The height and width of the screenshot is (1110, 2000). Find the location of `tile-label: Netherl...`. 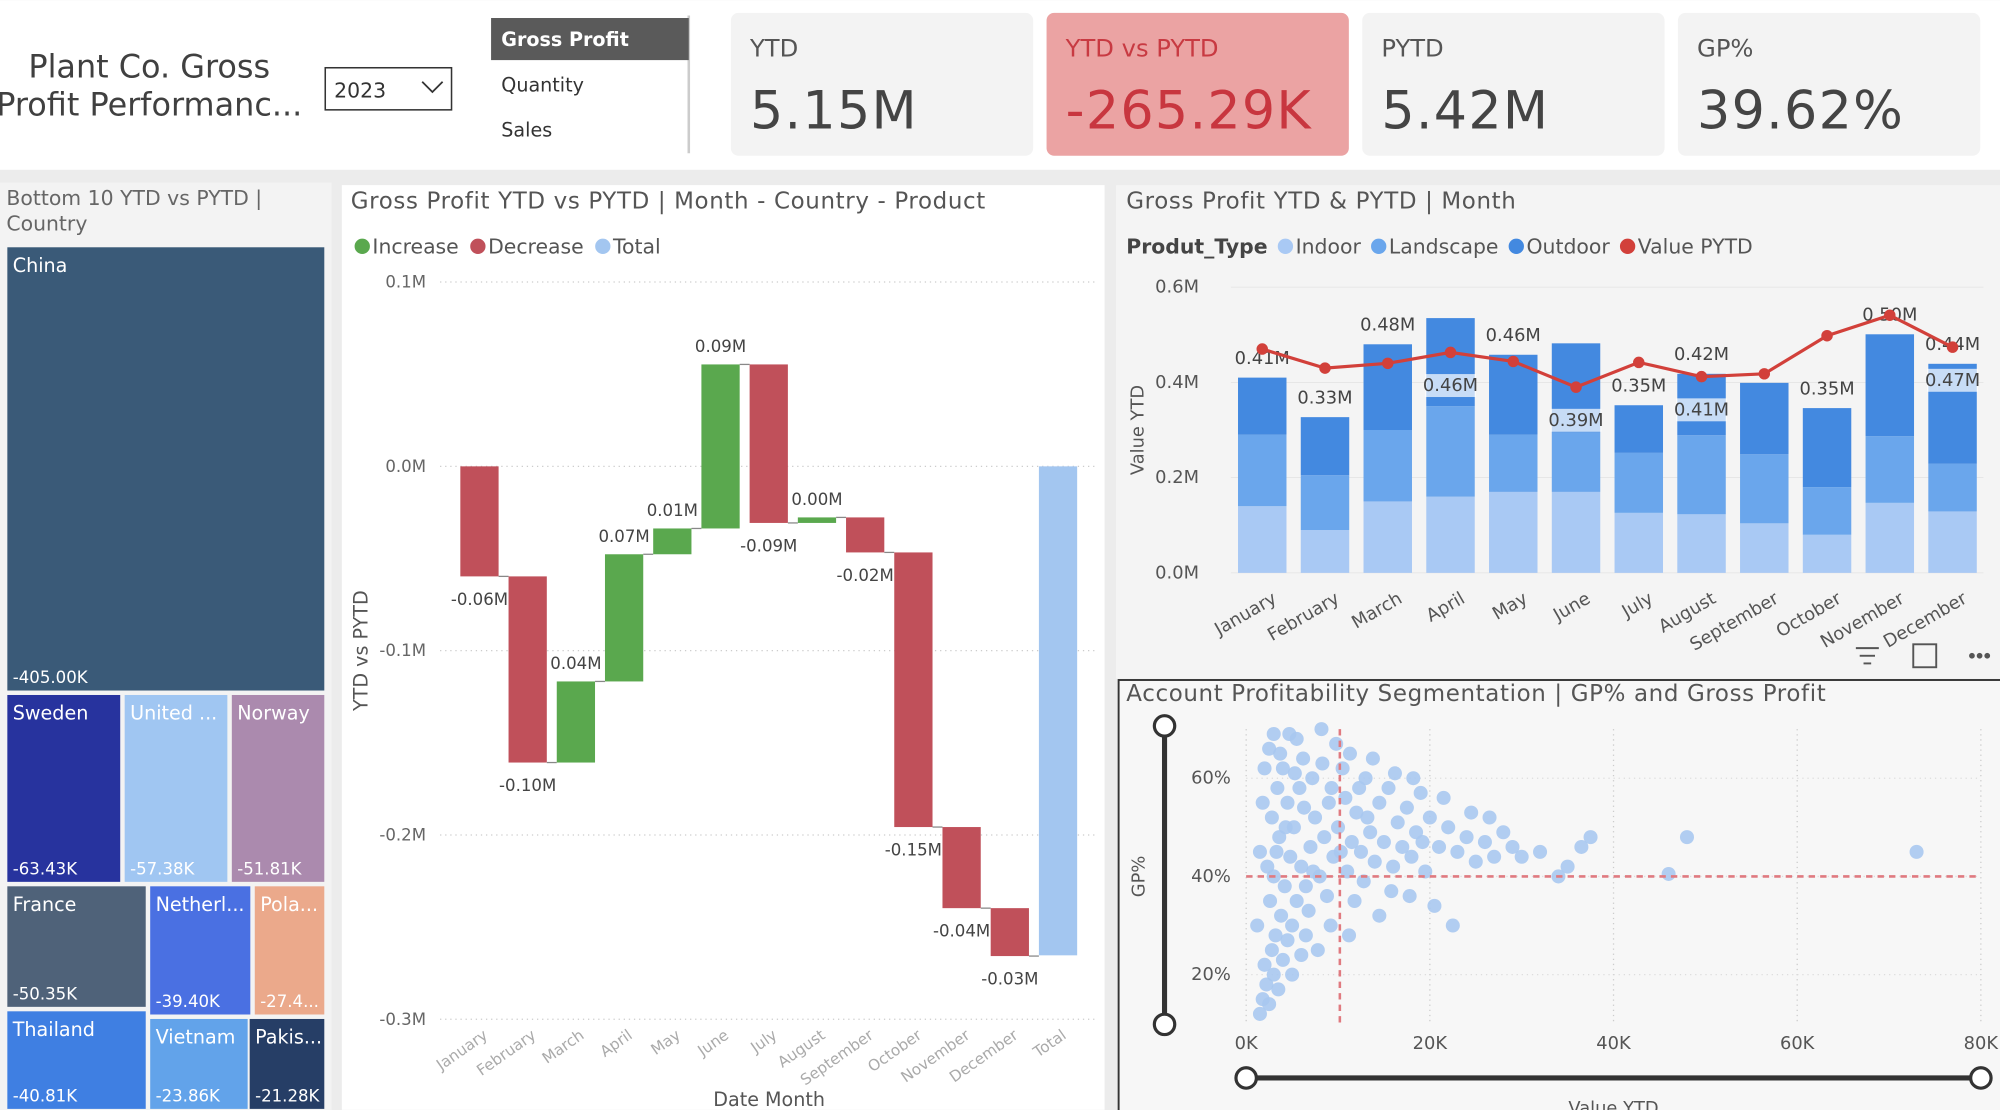

tile-label: Netherl... is located at coordinates (200, 904).